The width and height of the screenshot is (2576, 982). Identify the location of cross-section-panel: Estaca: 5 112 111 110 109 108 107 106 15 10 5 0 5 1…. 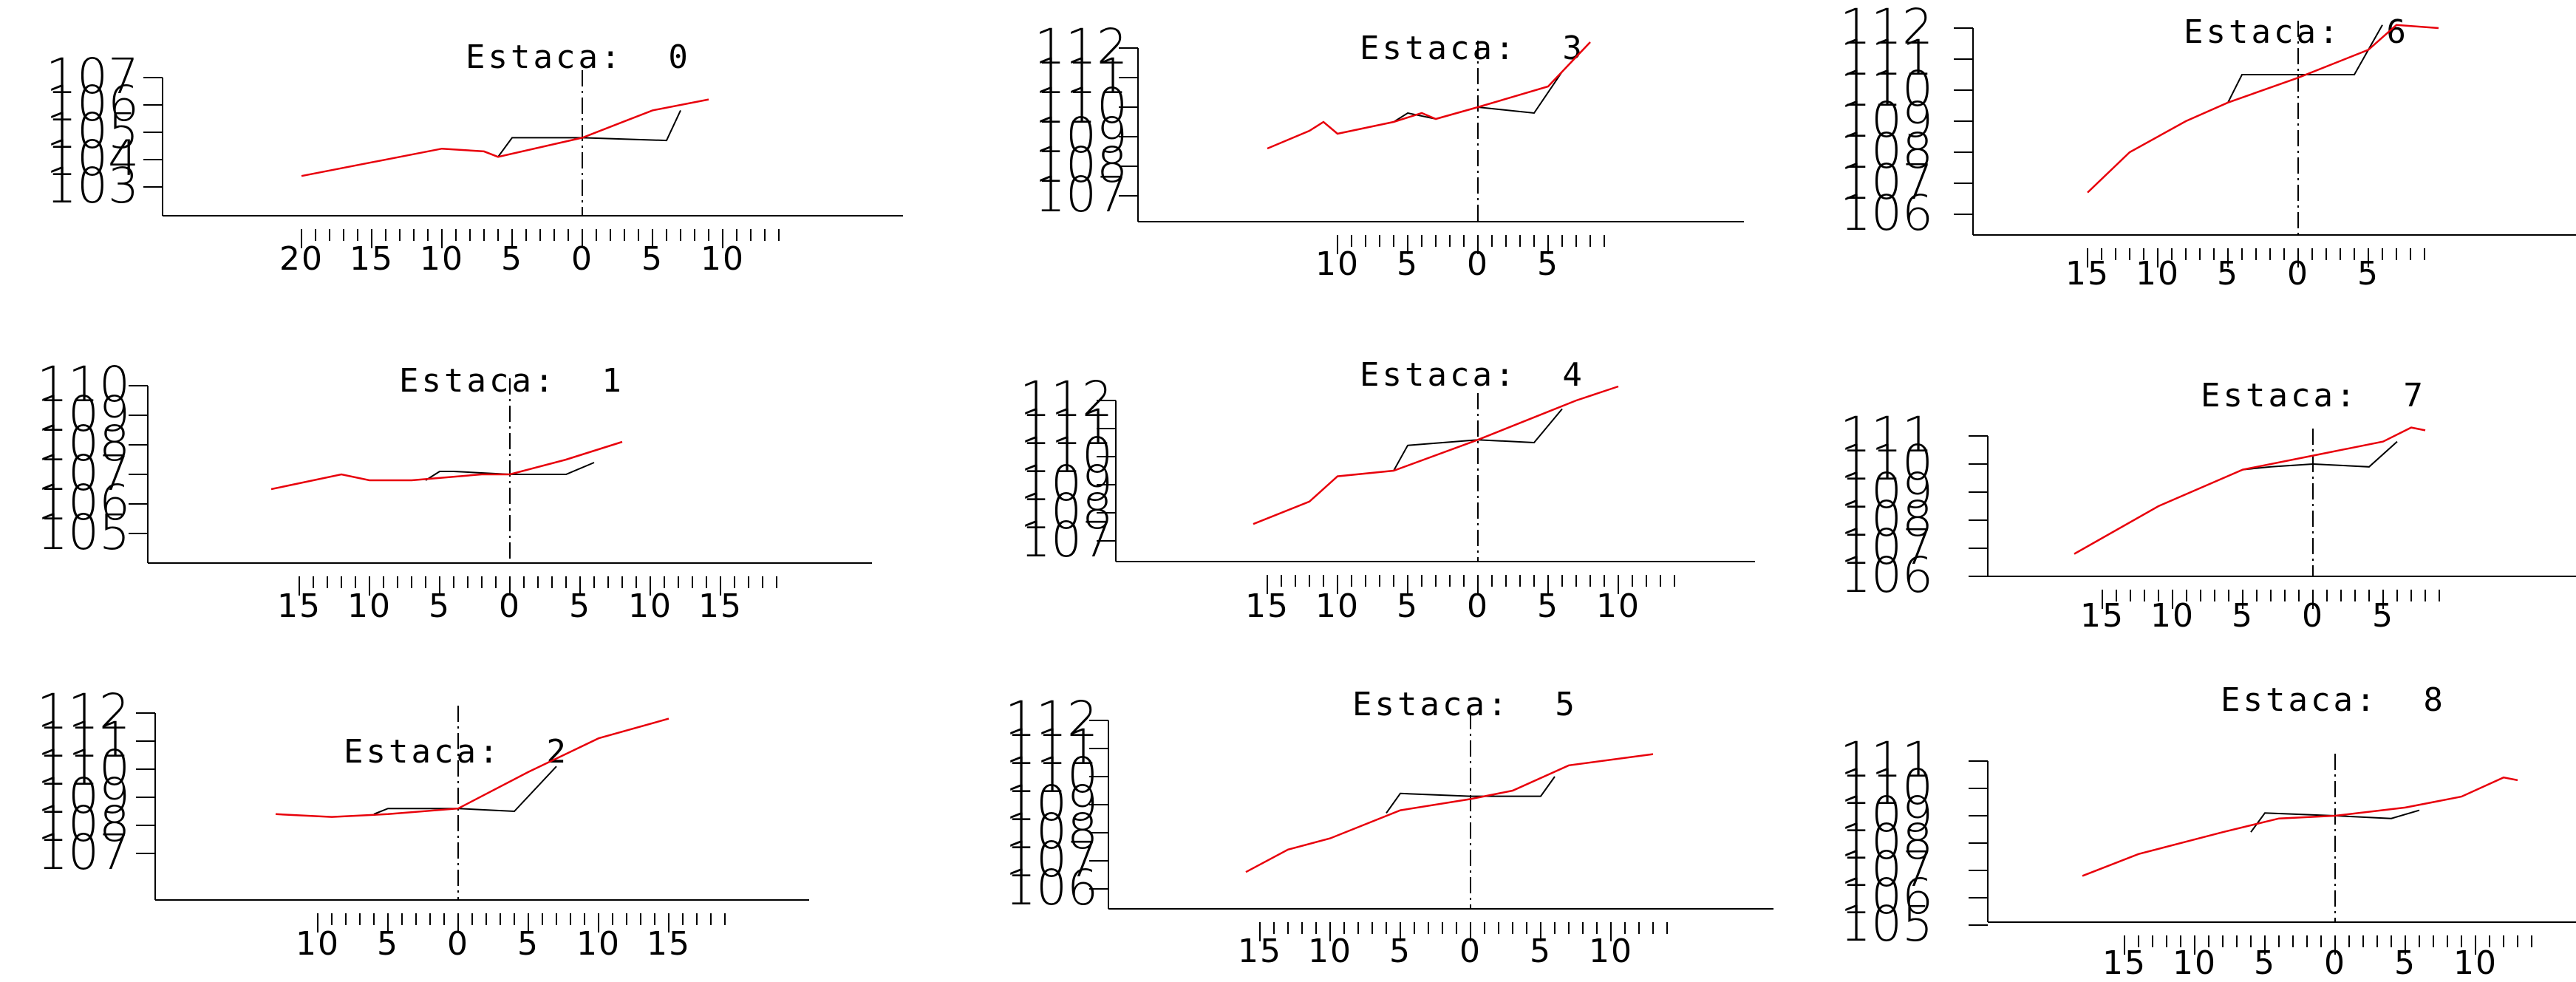
(1363, 810).